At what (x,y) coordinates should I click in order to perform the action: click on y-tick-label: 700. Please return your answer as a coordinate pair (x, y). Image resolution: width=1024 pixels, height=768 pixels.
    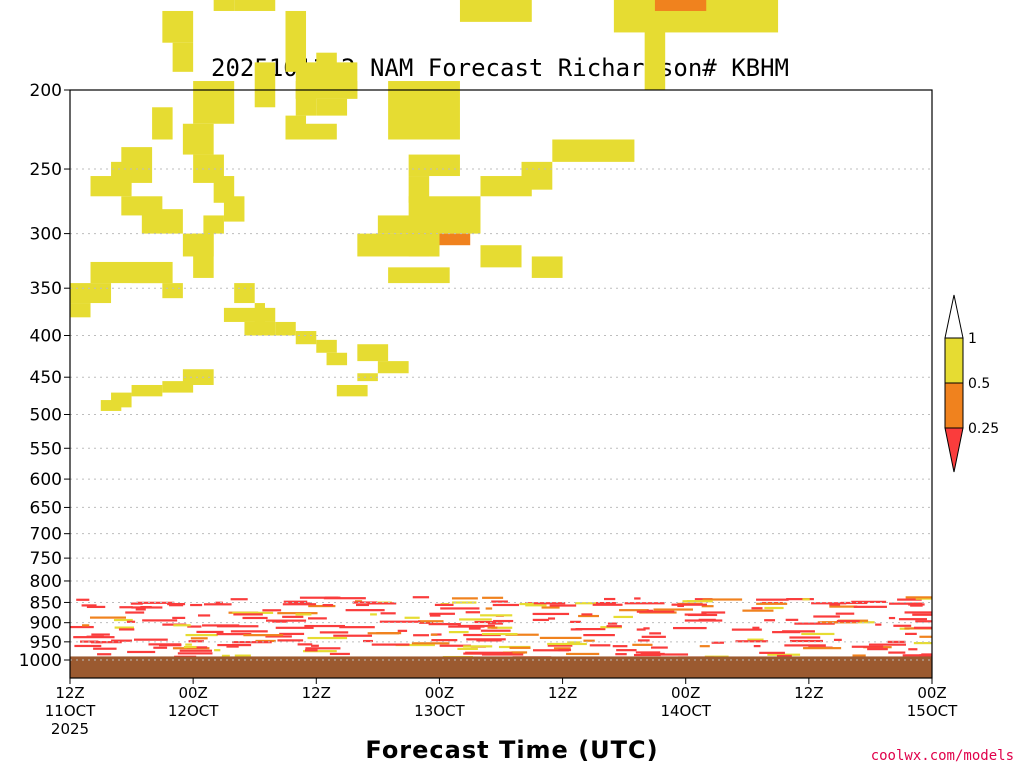
    Looking at the image, I should click on (46, 535).